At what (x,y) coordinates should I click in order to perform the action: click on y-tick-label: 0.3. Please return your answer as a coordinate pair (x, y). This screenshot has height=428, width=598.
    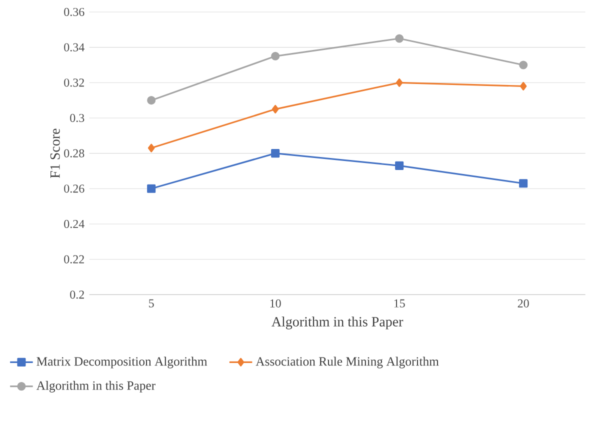
    Looking at the image, I should click on (77, 118).